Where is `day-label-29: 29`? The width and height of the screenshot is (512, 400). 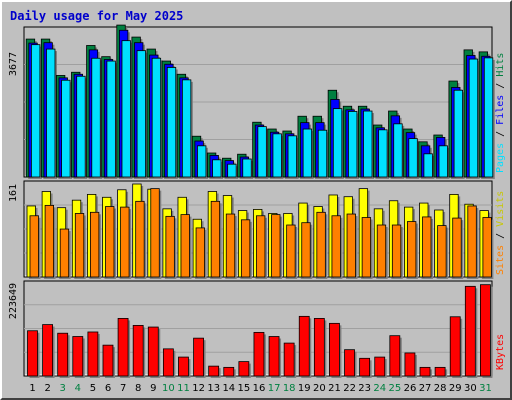 day-label-29: 29 is located at coordinates (455, 388).